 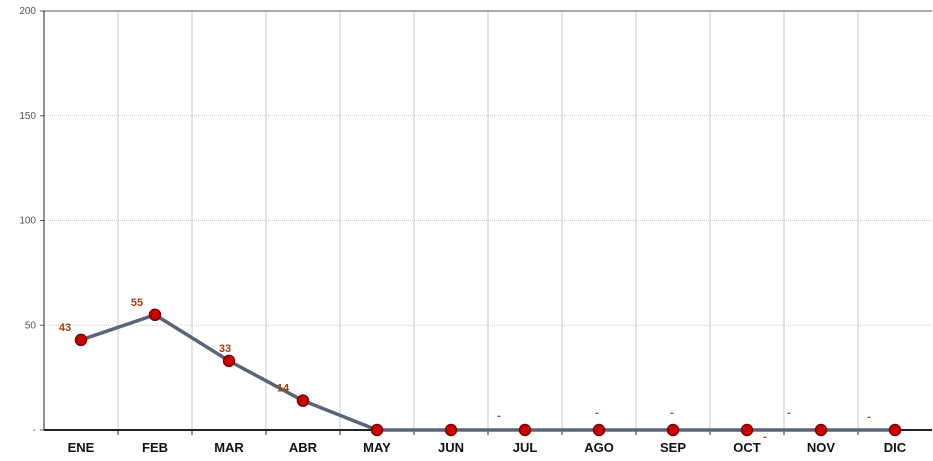 I want to click on x-tick-label: AGO, so click(x=599, y=447).